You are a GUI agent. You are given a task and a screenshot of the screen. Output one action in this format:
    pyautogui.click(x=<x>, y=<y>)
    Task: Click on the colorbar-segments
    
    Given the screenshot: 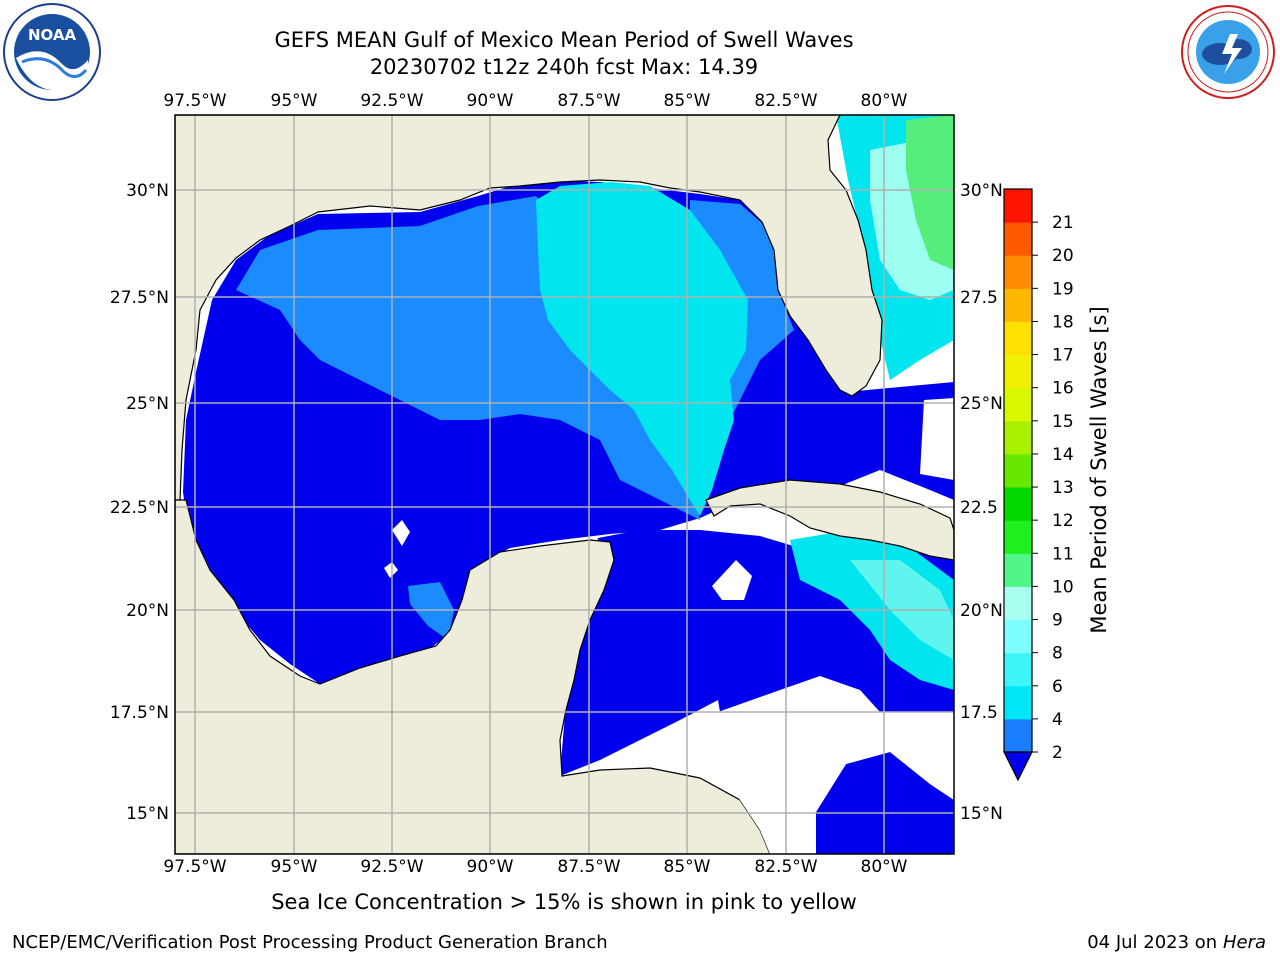 What is the action you would take?
    pyautogui.click(x=1018, y=471)
    